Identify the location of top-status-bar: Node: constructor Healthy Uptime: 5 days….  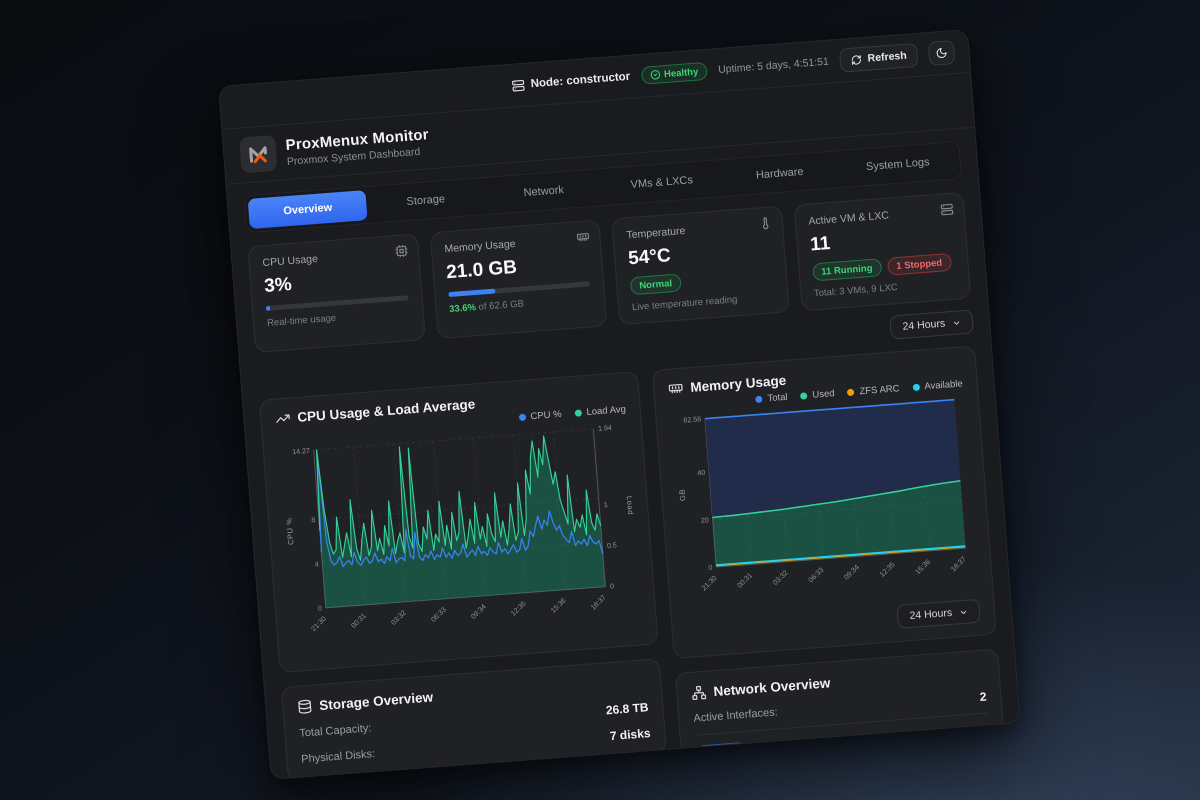
(595, 80).